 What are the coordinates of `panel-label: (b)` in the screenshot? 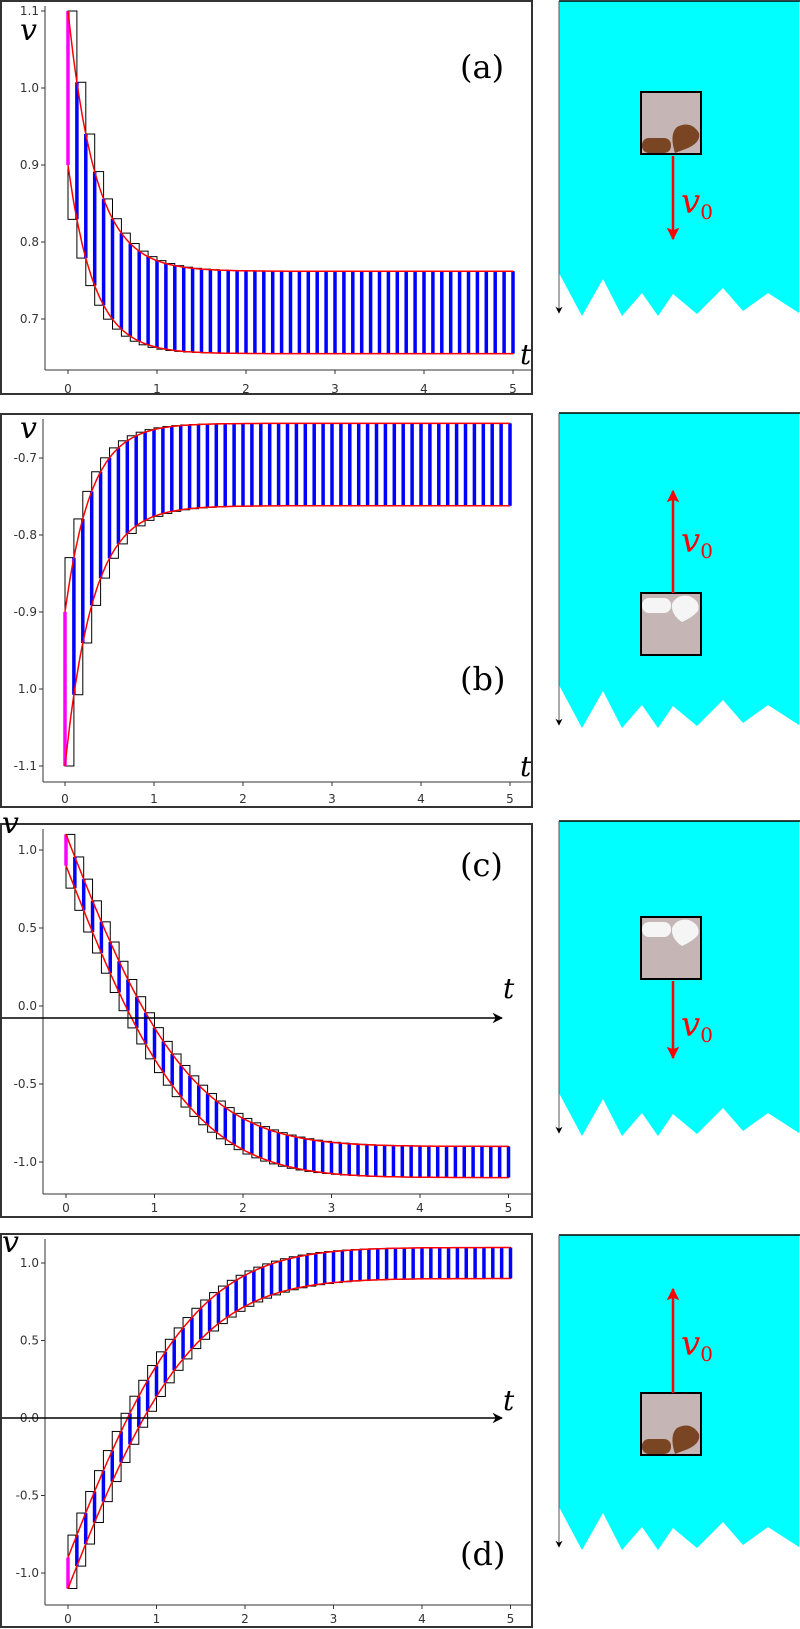 It's located at (482, 679).